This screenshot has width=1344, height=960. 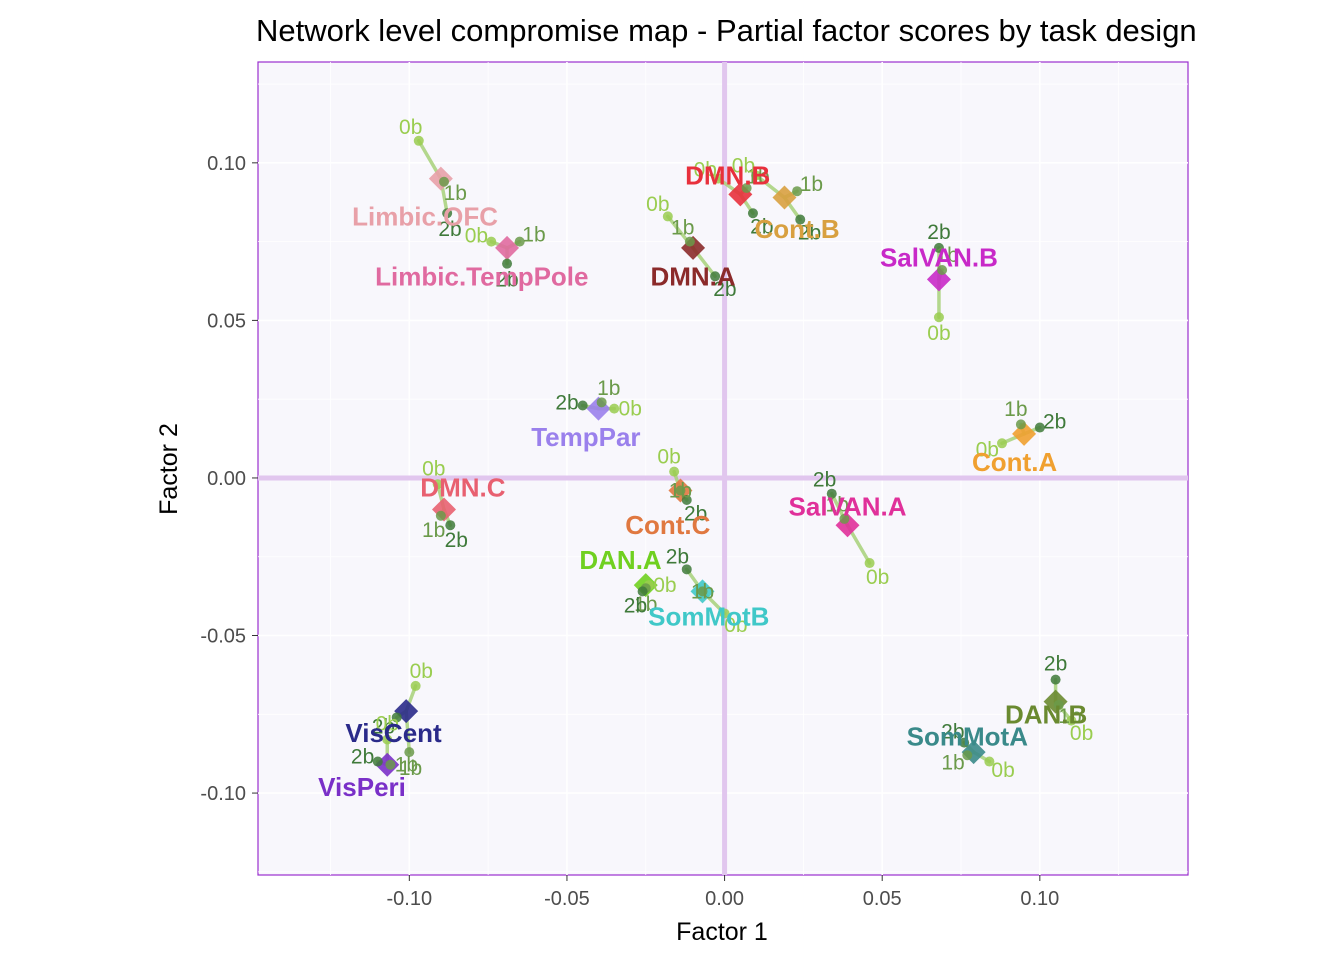 I want to click on network-label: Limbic.TempPole, so click(x=481, y=276).